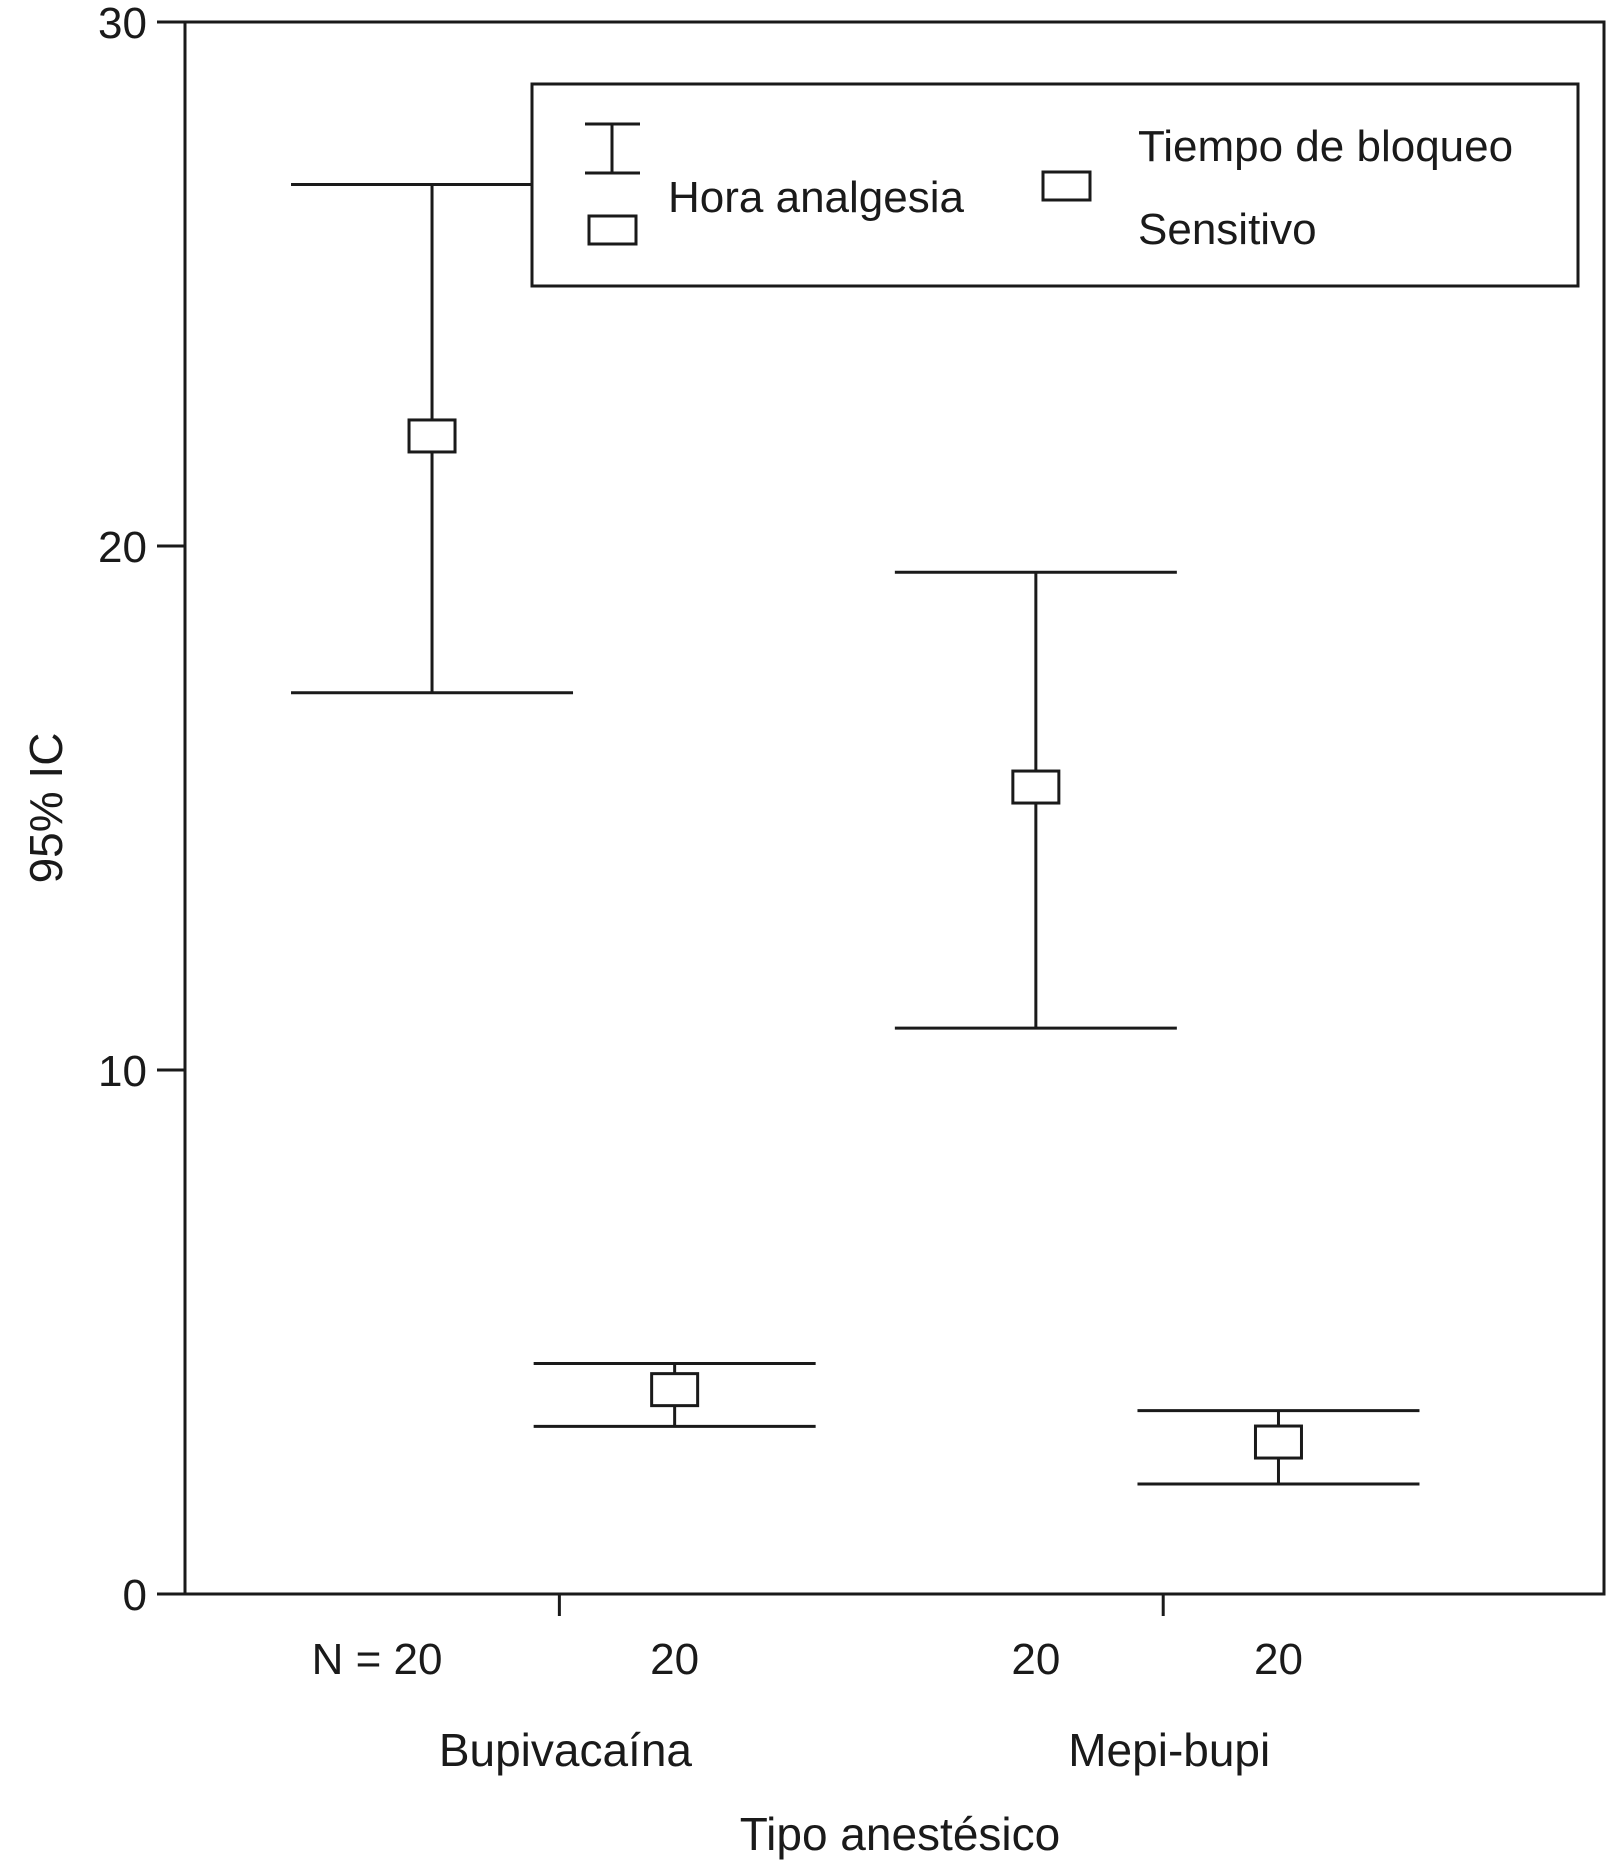 The height and width of the screenshot is (1866, 1619). I want to click on legend-square-icon, so click(612, 230).